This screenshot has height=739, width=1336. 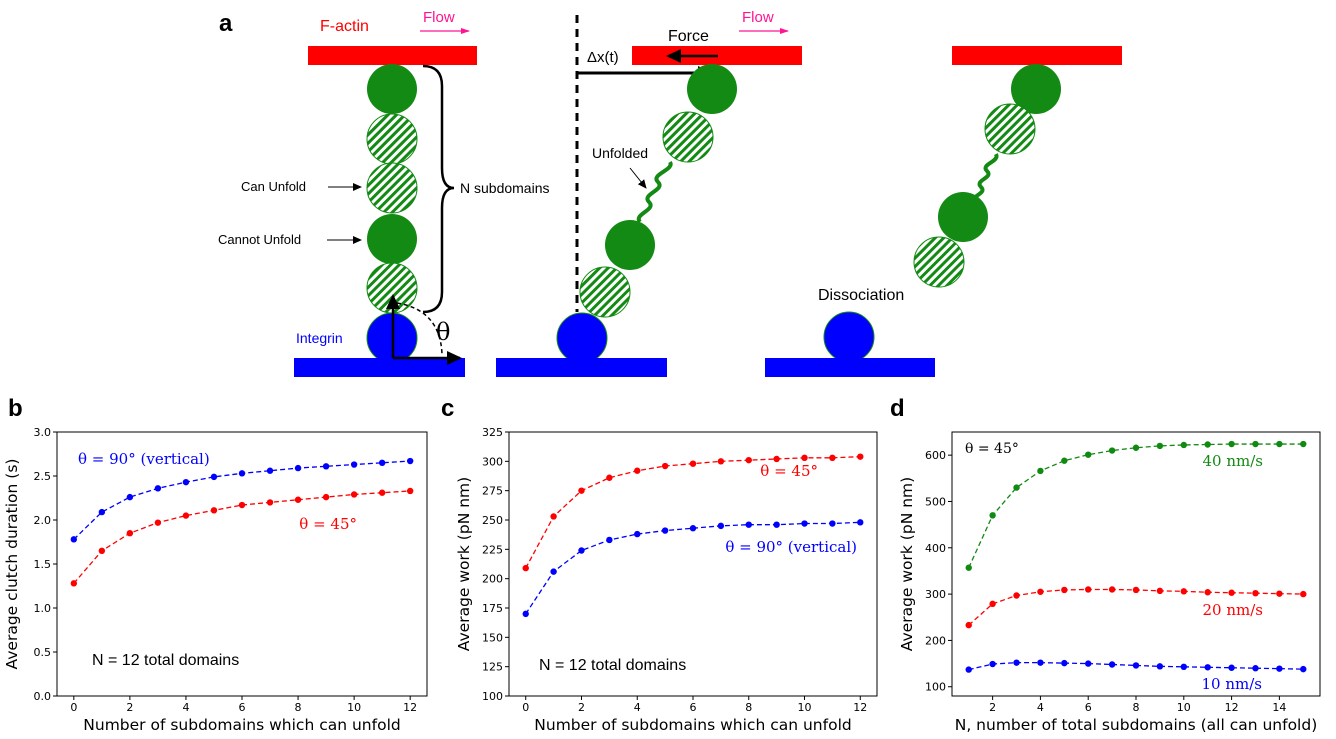 I want to click on series-line, so click(x=693, y=568).